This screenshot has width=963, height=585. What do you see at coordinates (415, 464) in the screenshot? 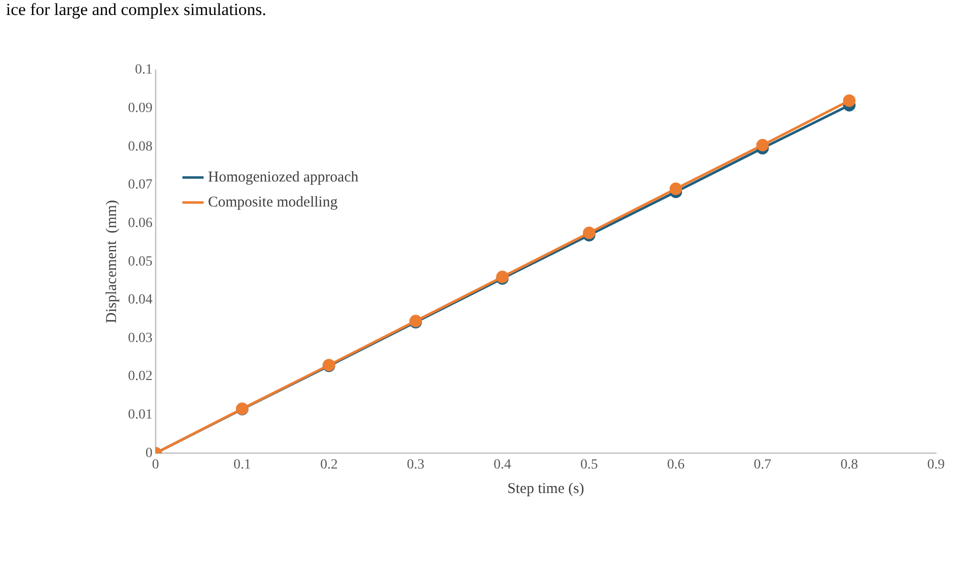
I see `x-tick-label: 0.3` at bounding box center [415, 464].